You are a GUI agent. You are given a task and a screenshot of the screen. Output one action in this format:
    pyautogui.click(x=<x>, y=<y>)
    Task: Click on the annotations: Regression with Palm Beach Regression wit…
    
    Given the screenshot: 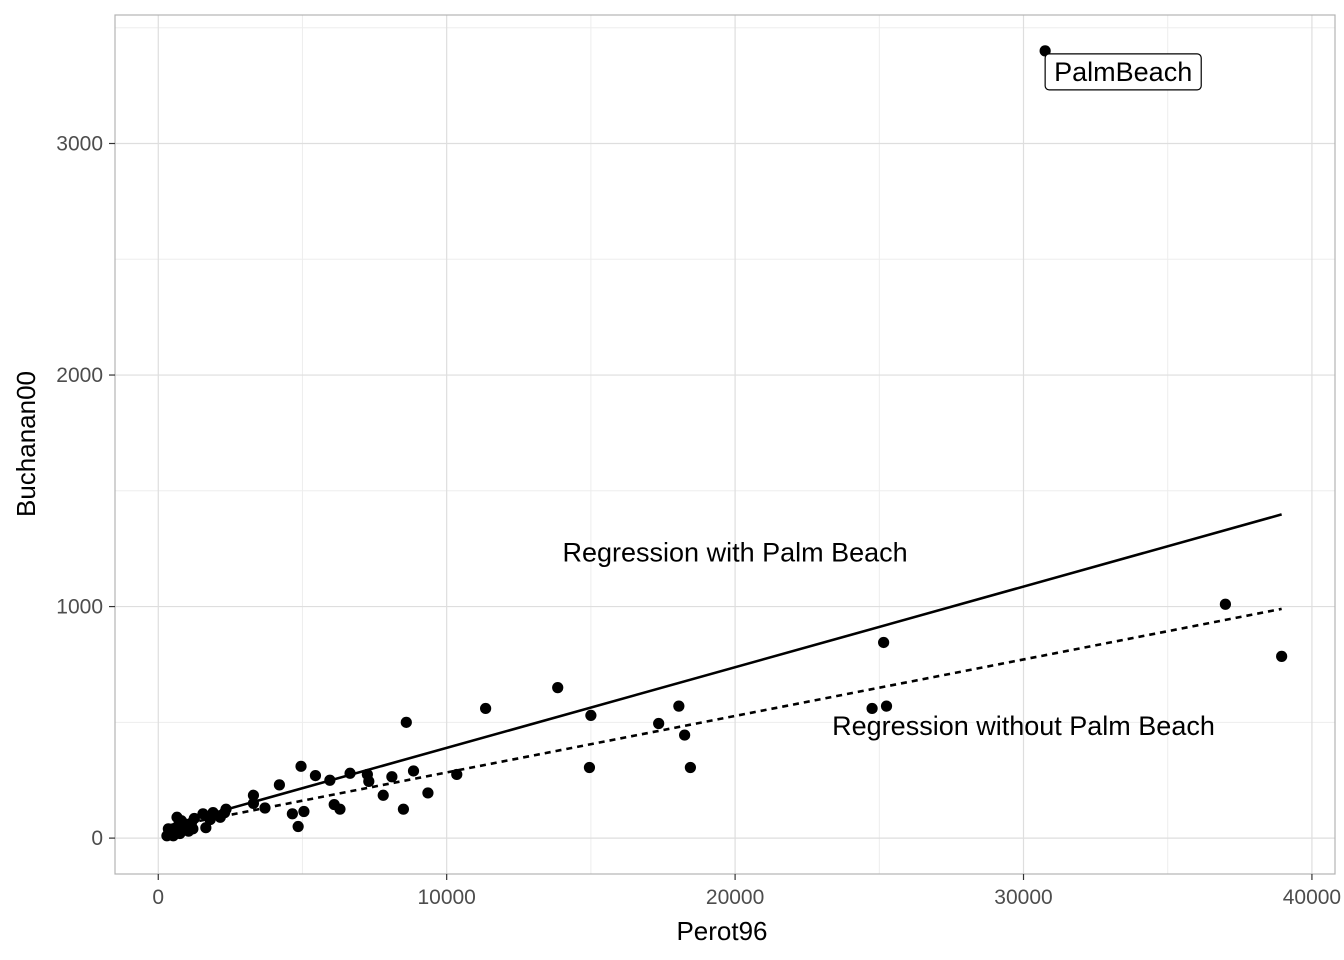 What is the action you would take?
    pyautogui.click(x=889, y=639)
    